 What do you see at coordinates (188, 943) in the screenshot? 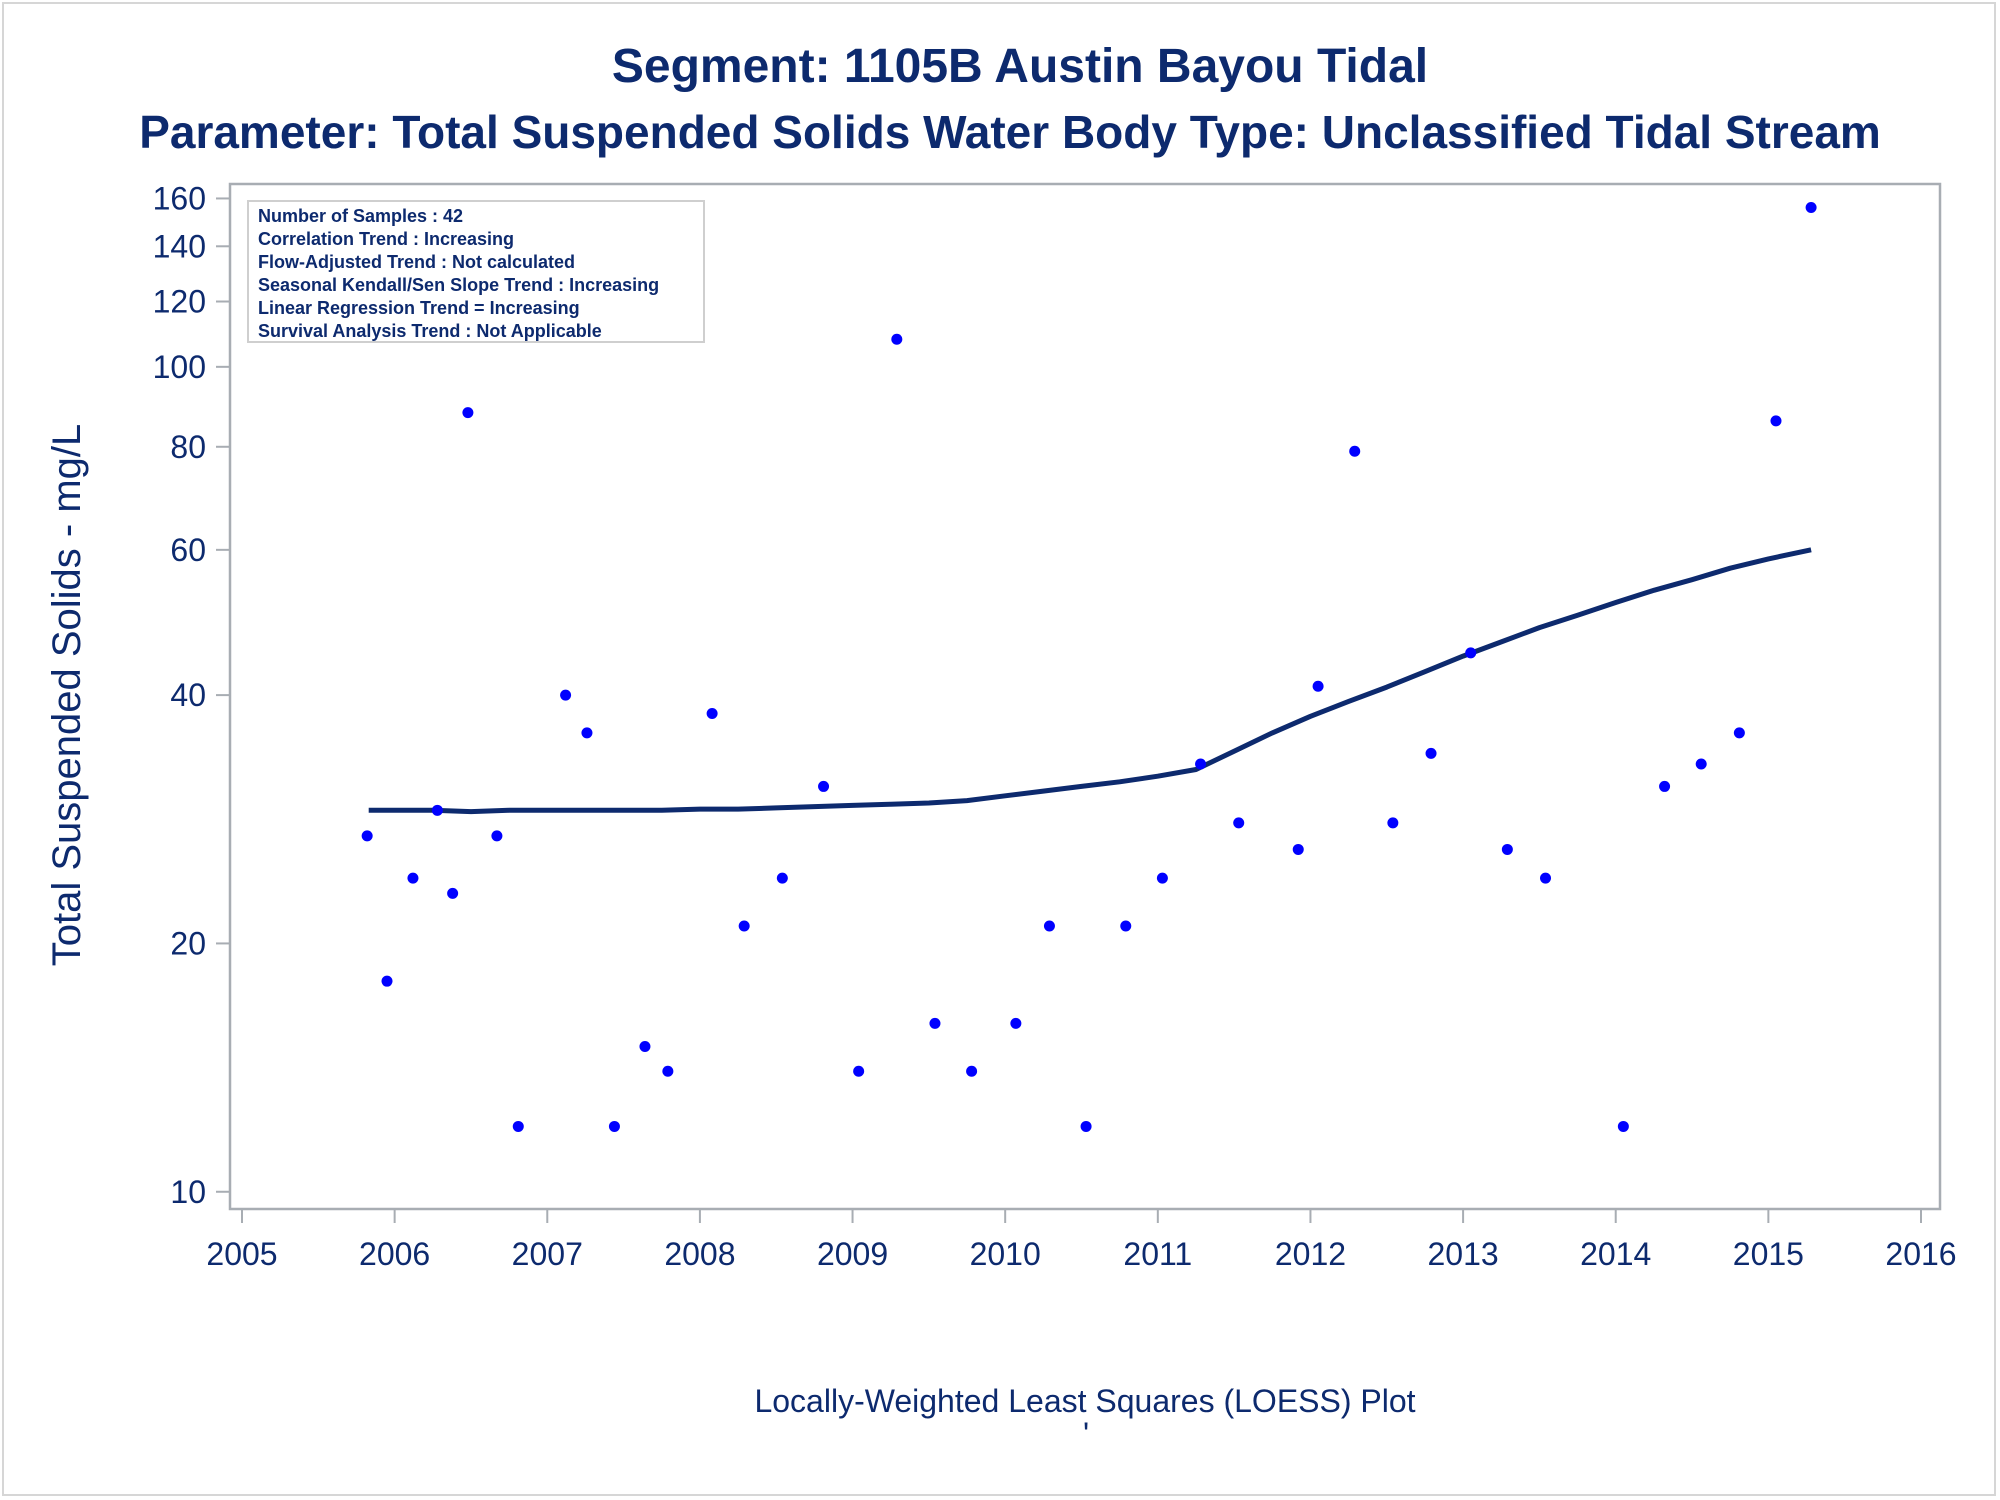
I see `y-tick-label: 20` at bounding box center [188, 943].